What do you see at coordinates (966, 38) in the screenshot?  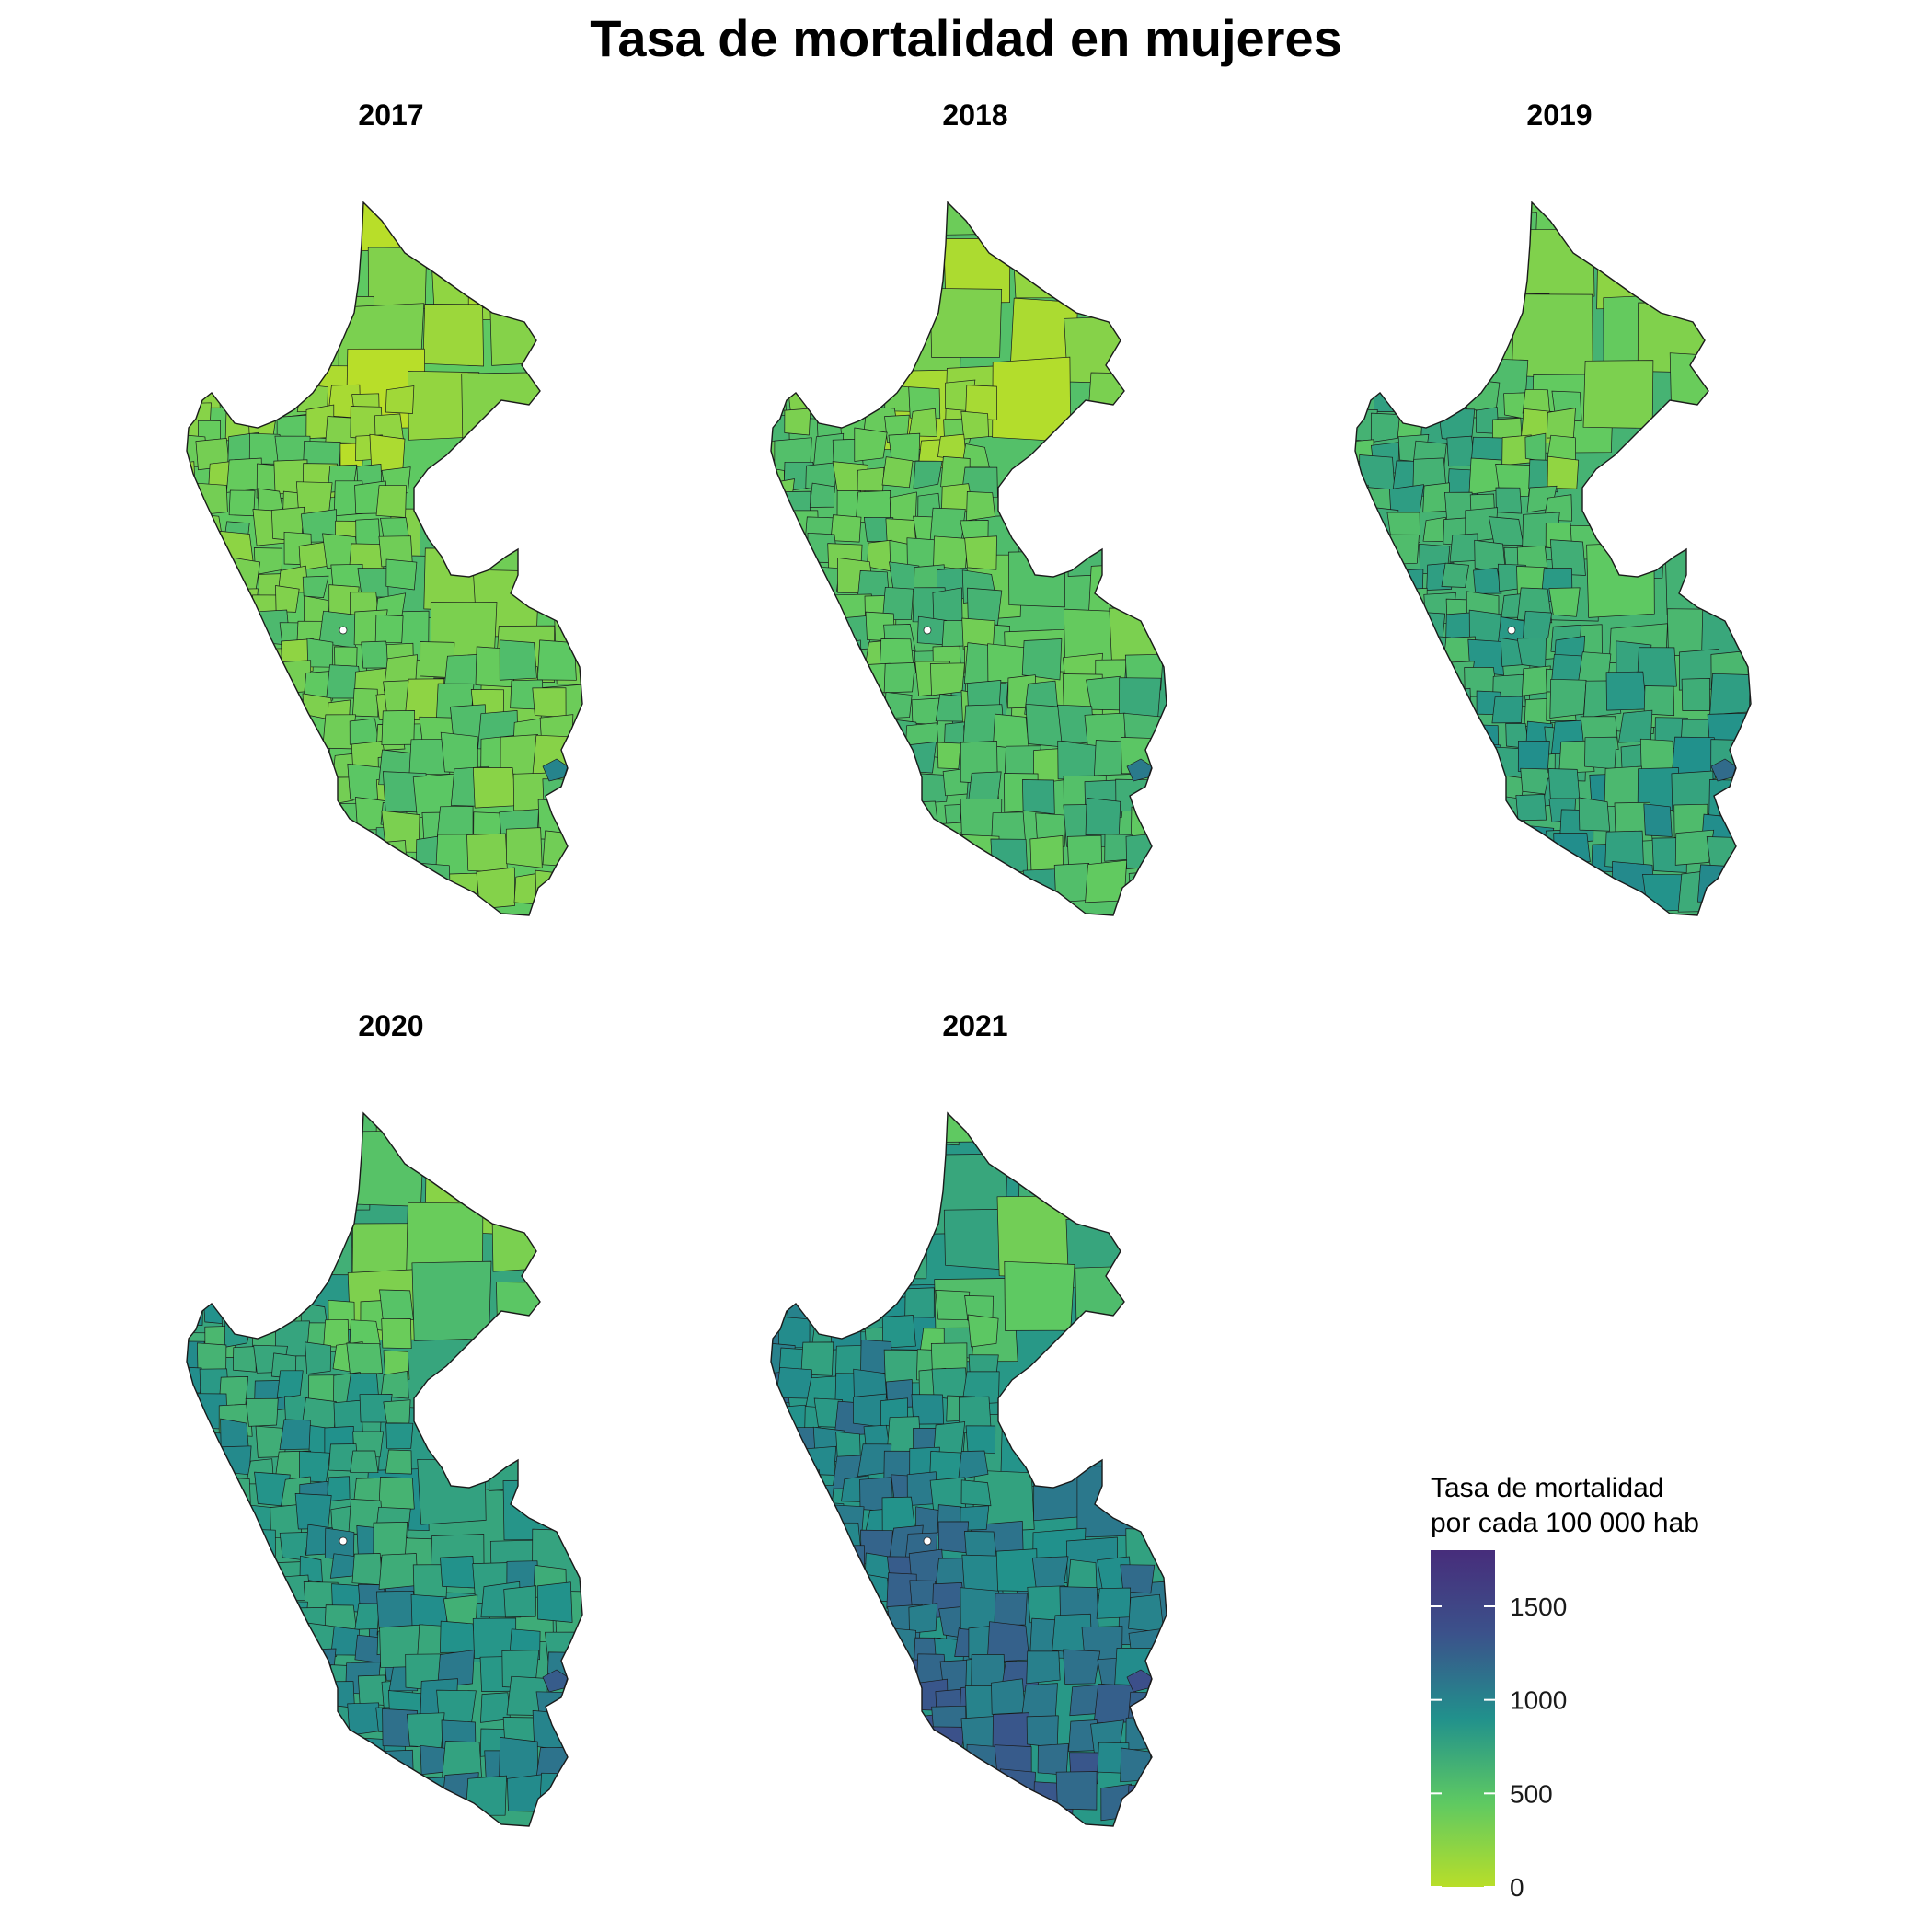 I see `figure-title: Tasa de mortalidad en mujeres` at bounding box center [966, 38].